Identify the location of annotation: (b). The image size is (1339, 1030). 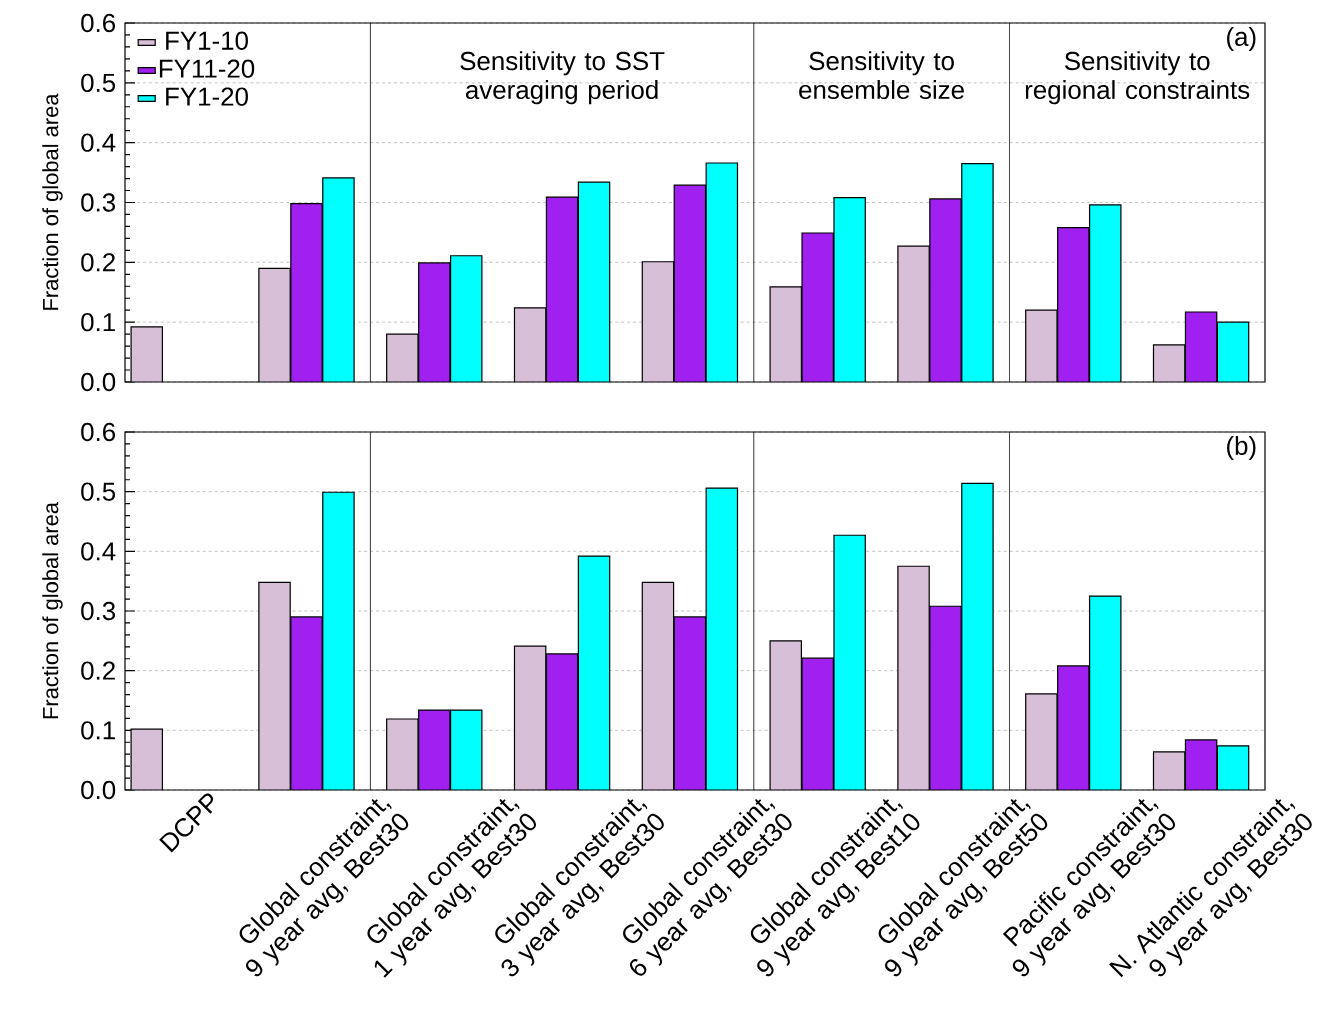
(1241, 448).